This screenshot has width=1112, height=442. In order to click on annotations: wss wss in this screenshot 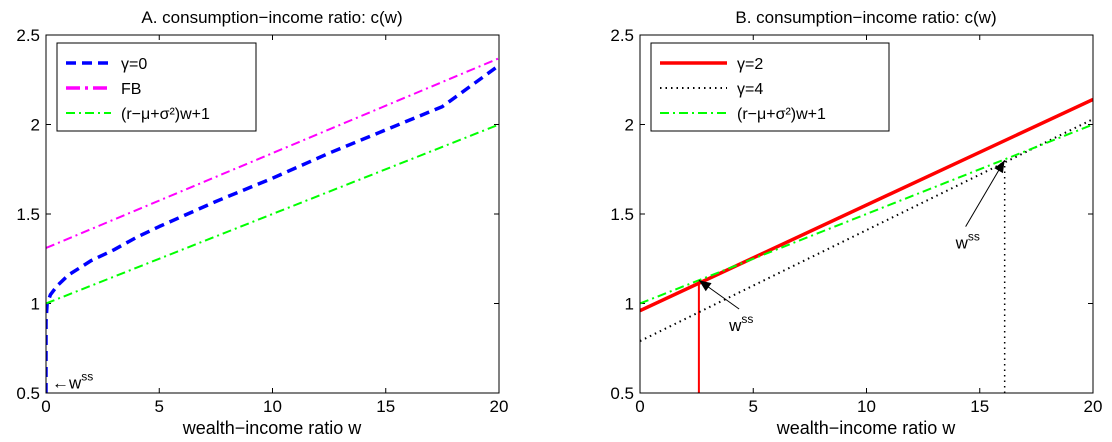, I will do `click(852, 247)`.